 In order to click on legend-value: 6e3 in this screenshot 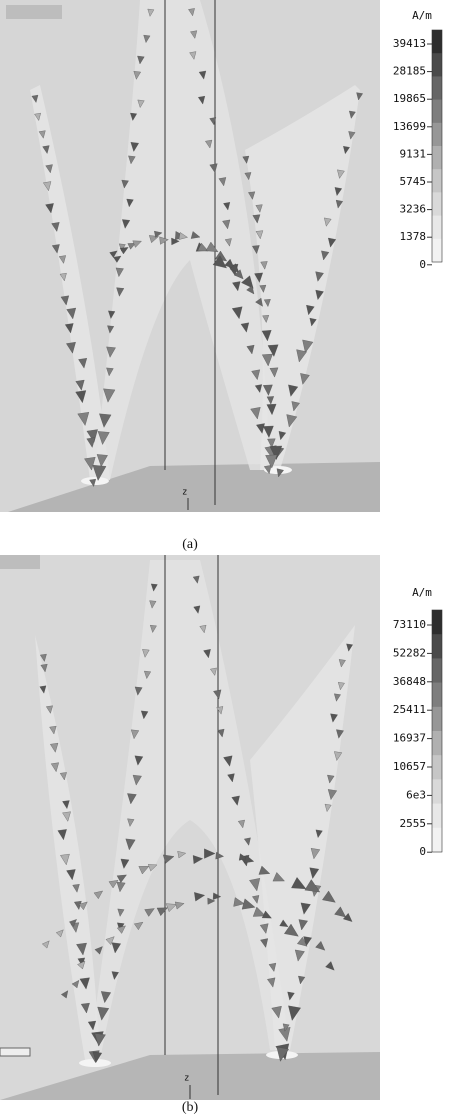, I will do `click(416, 794)`.